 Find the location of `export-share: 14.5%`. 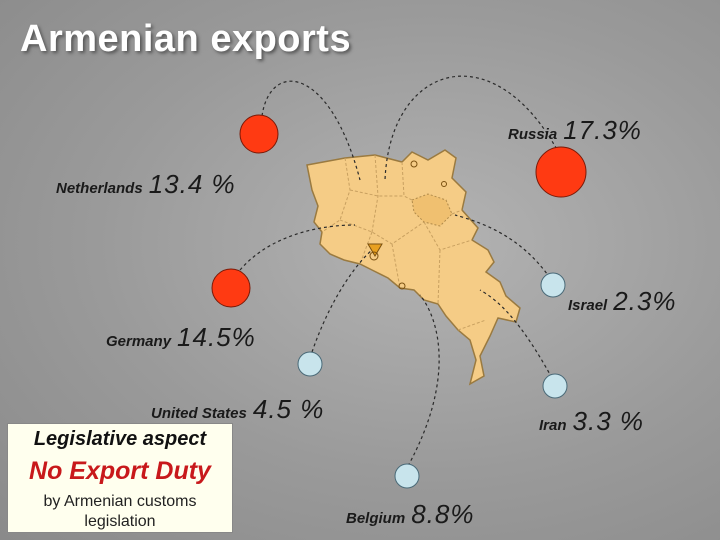

export-share: 14.5% is located at coordinates (216, 337).